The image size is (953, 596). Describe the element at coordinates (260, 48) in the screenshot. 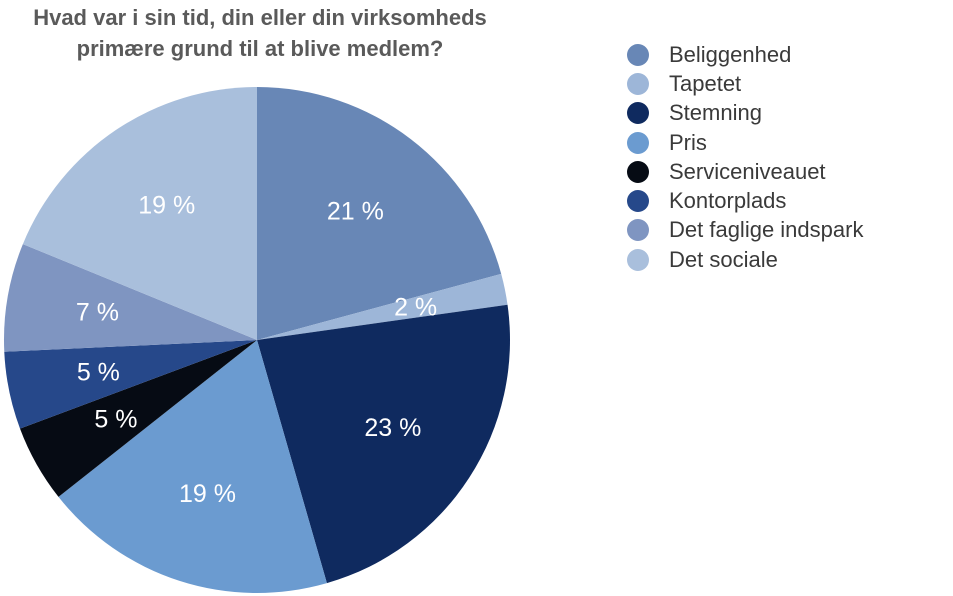

I see `chart-title-line-2: primære grund til at blive medlem?` at that location.